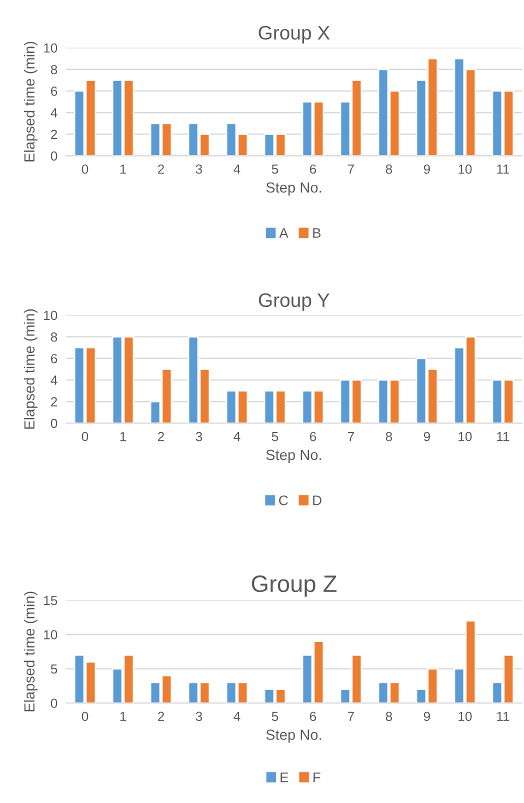  Describe the element at coordinates (294, 586) in the screenshot. I see `chart-title: Group Z` at that location.